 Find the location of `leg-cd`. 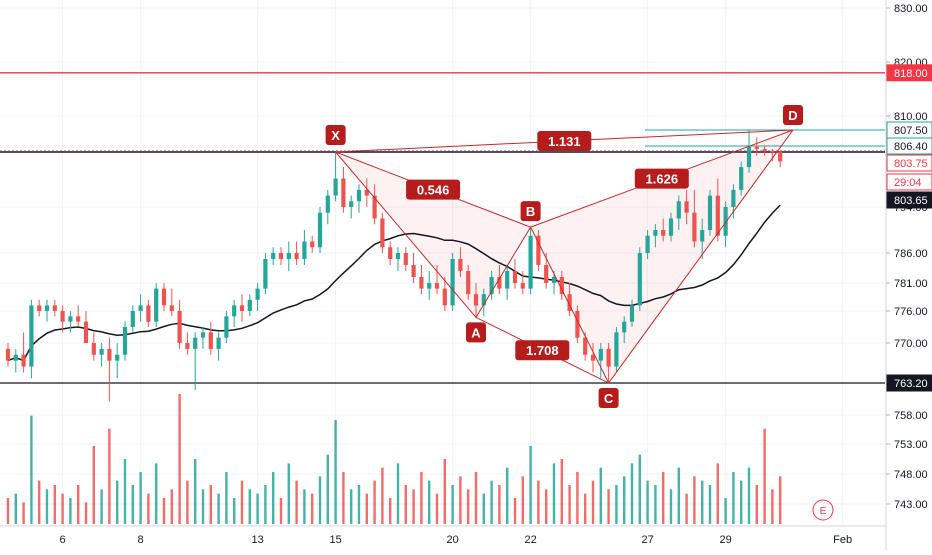

leg-cd is located at coordinates (701, 256).